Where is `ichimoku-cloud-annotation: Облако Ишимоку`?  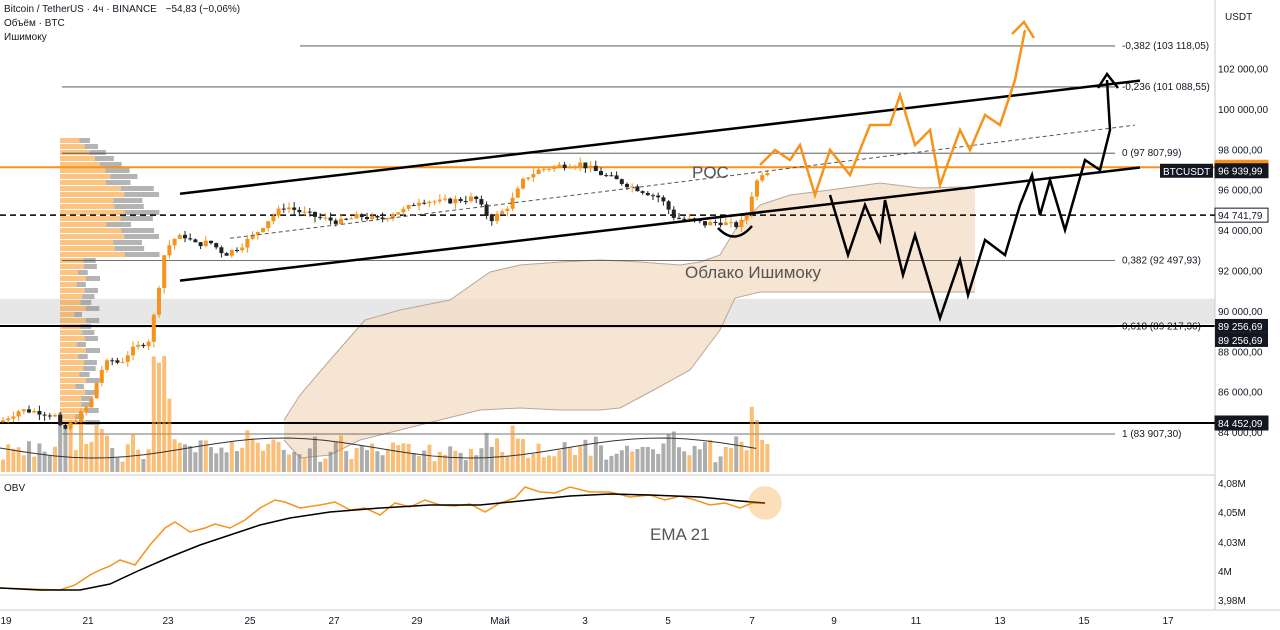 ichimoku-cloud-annotation: Облако Ишимоку is located at coordinates (753, 272).